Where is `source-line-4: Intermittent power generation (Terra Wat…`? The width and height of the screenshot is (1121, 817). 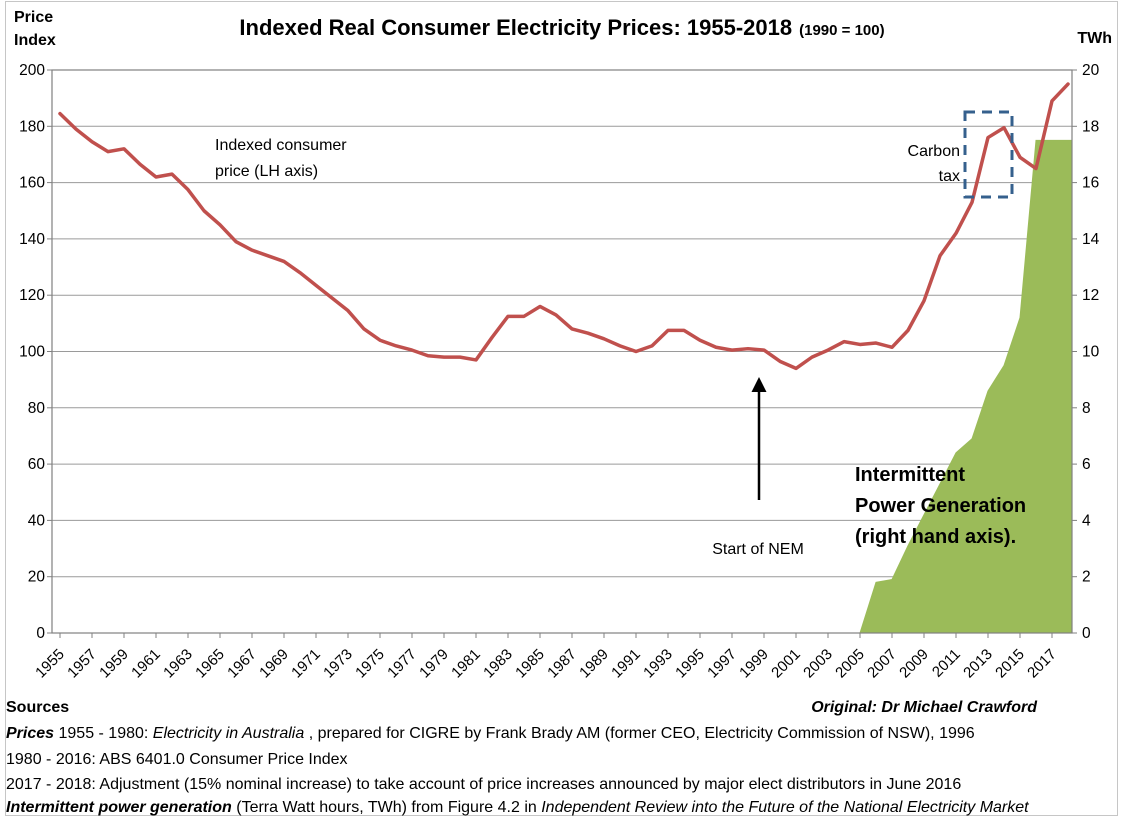 source-line-4: Intermittent power generation (Terra Wat… is located at coordinates (517, 808).